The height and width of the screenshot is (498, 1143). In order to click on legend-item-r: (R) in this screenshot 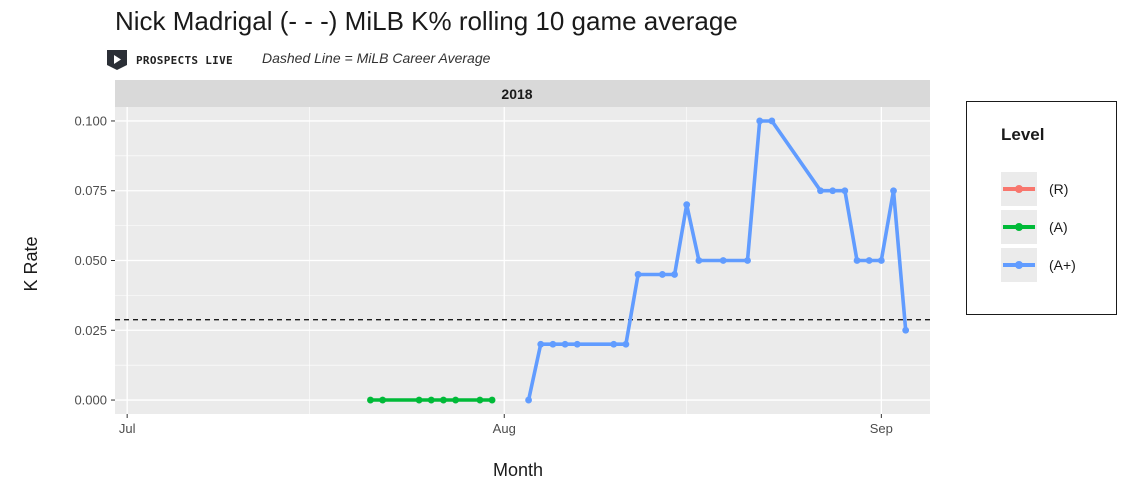, I will do `click(1061, 189)`.